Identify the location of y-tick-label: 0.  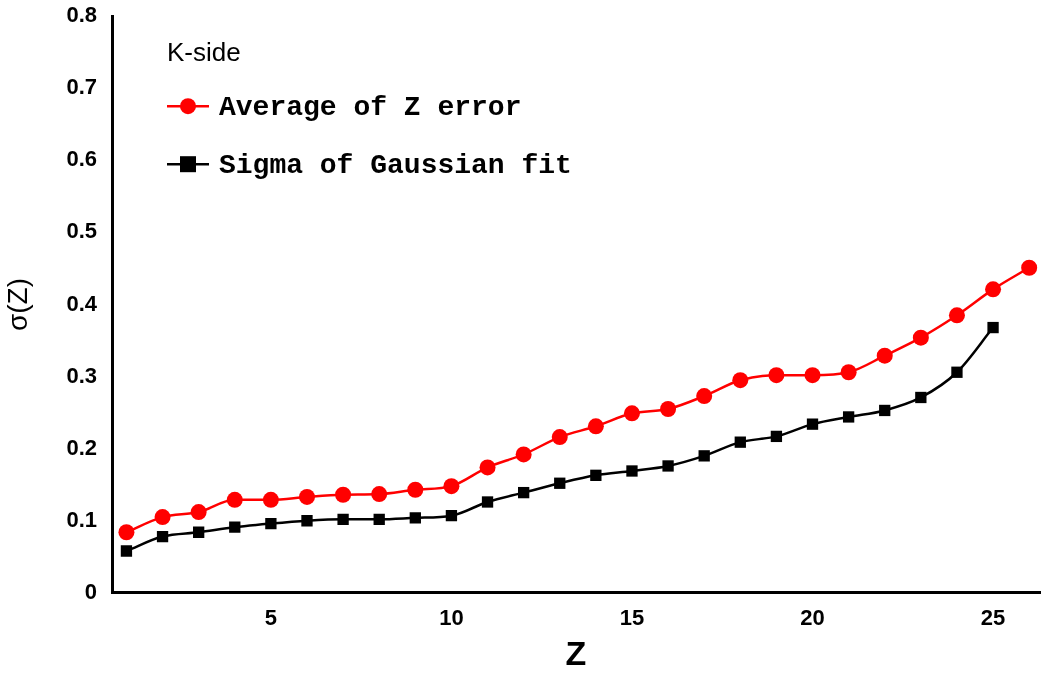
(90, 591).